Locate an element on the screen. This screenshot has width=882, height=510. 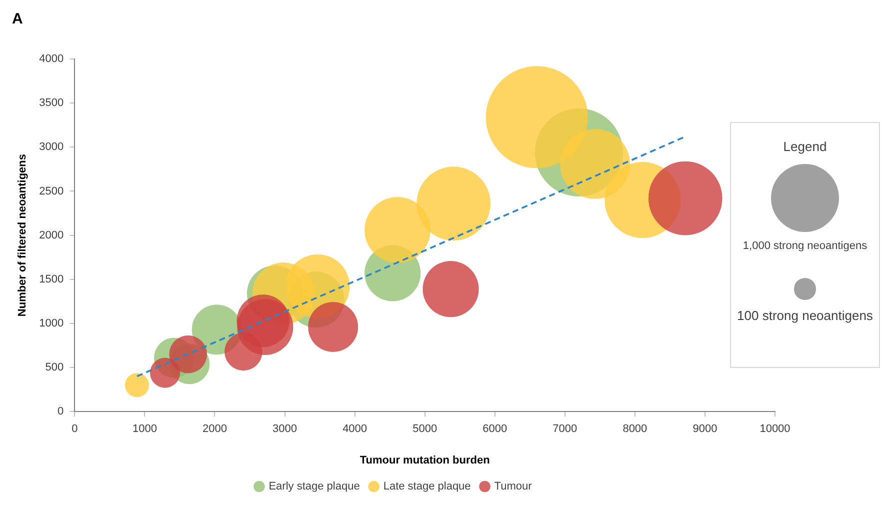
y-tick-label: 500 is located at coordinates (54, 368).